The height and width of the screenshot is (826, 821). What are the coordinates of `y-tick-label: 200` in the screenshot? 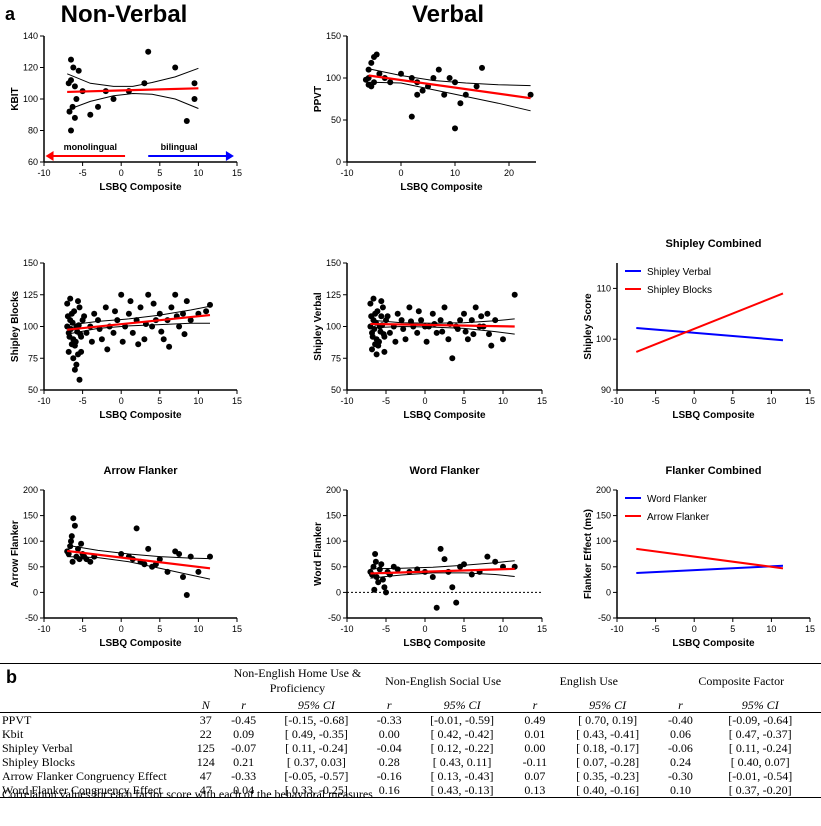 It's located at (30, 490).